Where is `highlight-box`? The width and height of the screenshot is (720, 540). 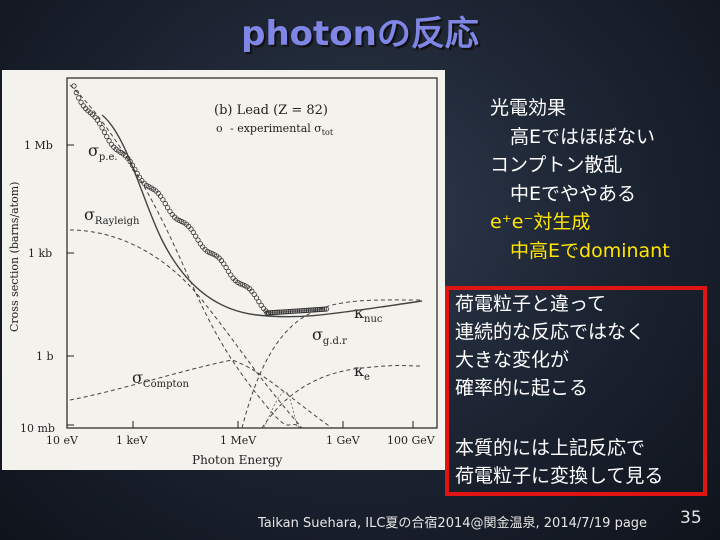
highlight-box is located at coordinates (576, 391).